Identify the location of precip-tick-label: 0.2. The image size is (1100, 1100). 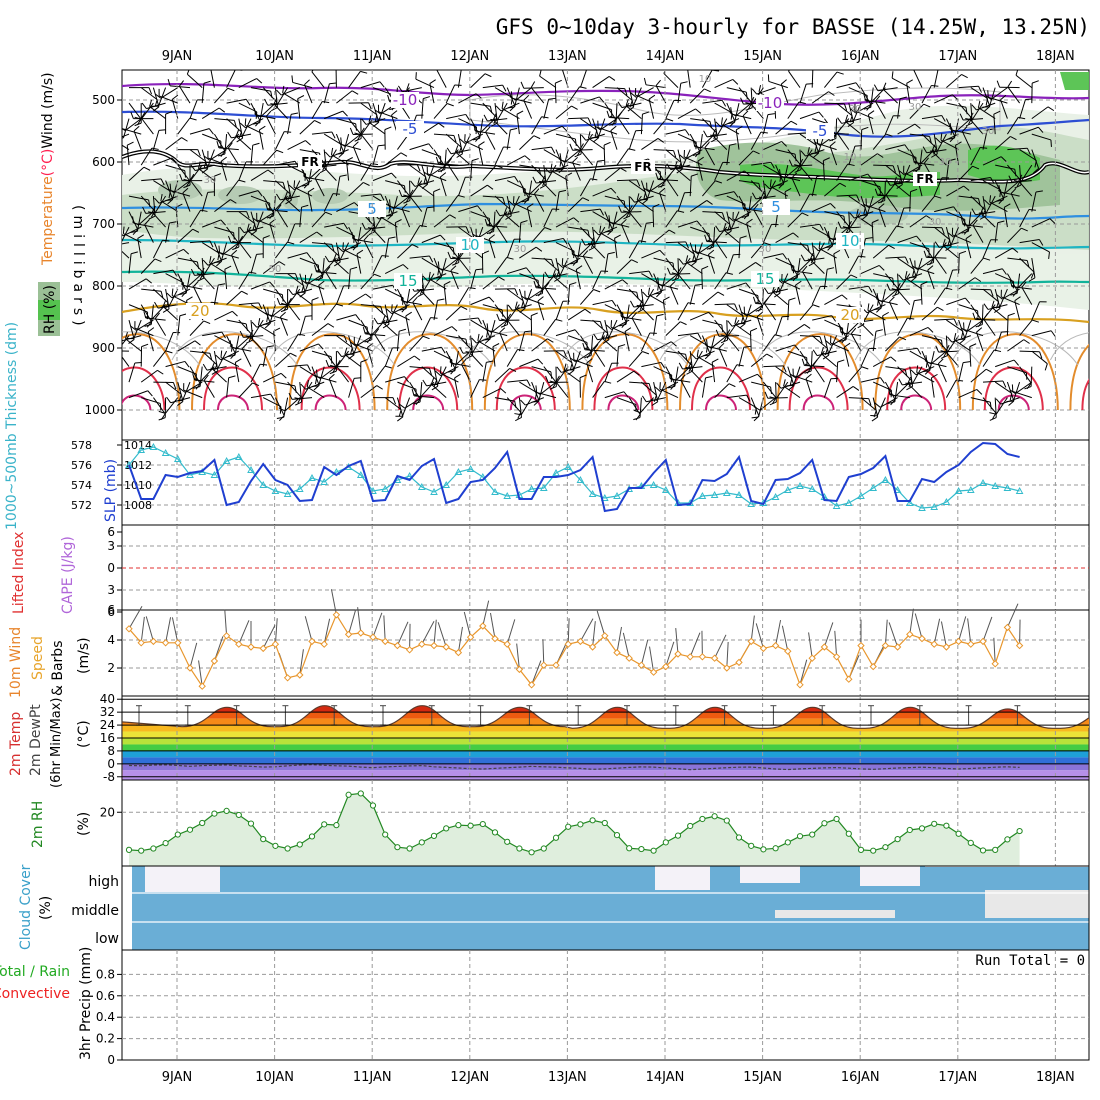
(105, 1039).